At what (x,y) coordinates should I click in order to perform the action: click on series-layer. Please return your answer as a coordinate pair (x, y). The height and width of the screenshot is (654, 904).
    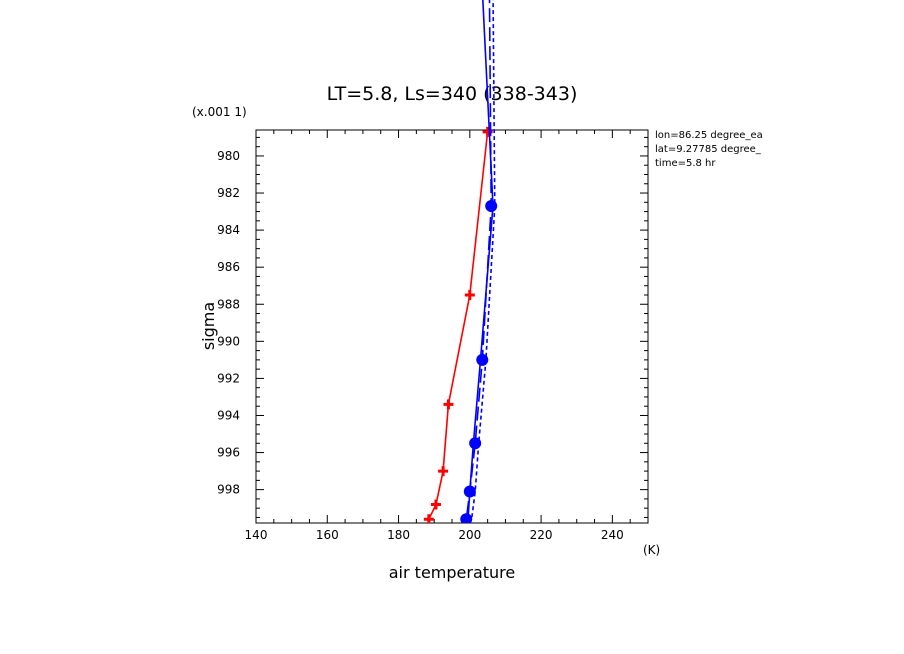
    Looking at the image, I should click on (460, 261).